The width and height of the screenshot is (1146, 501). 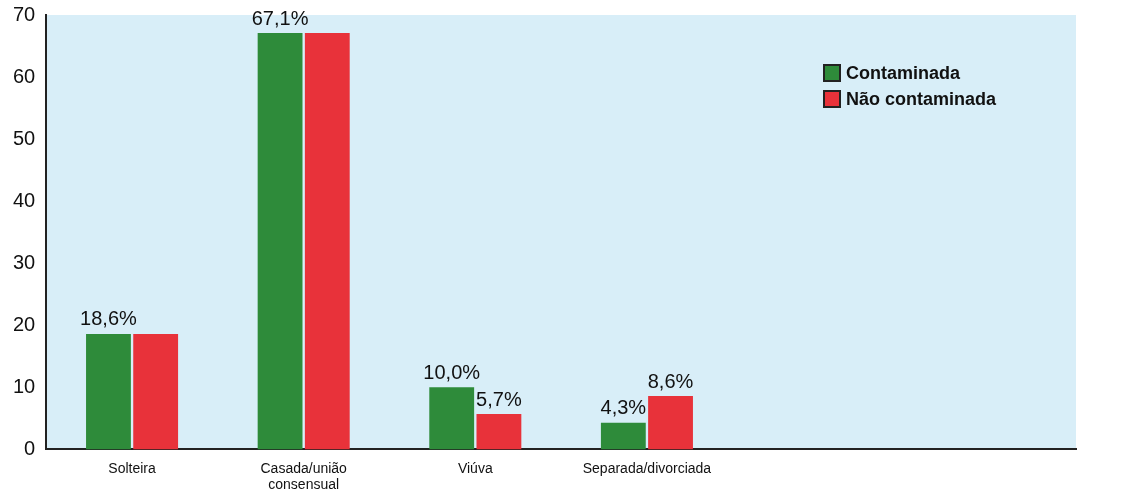 I want to click on legend-label: Contaminada, so click(x=903, y=73).